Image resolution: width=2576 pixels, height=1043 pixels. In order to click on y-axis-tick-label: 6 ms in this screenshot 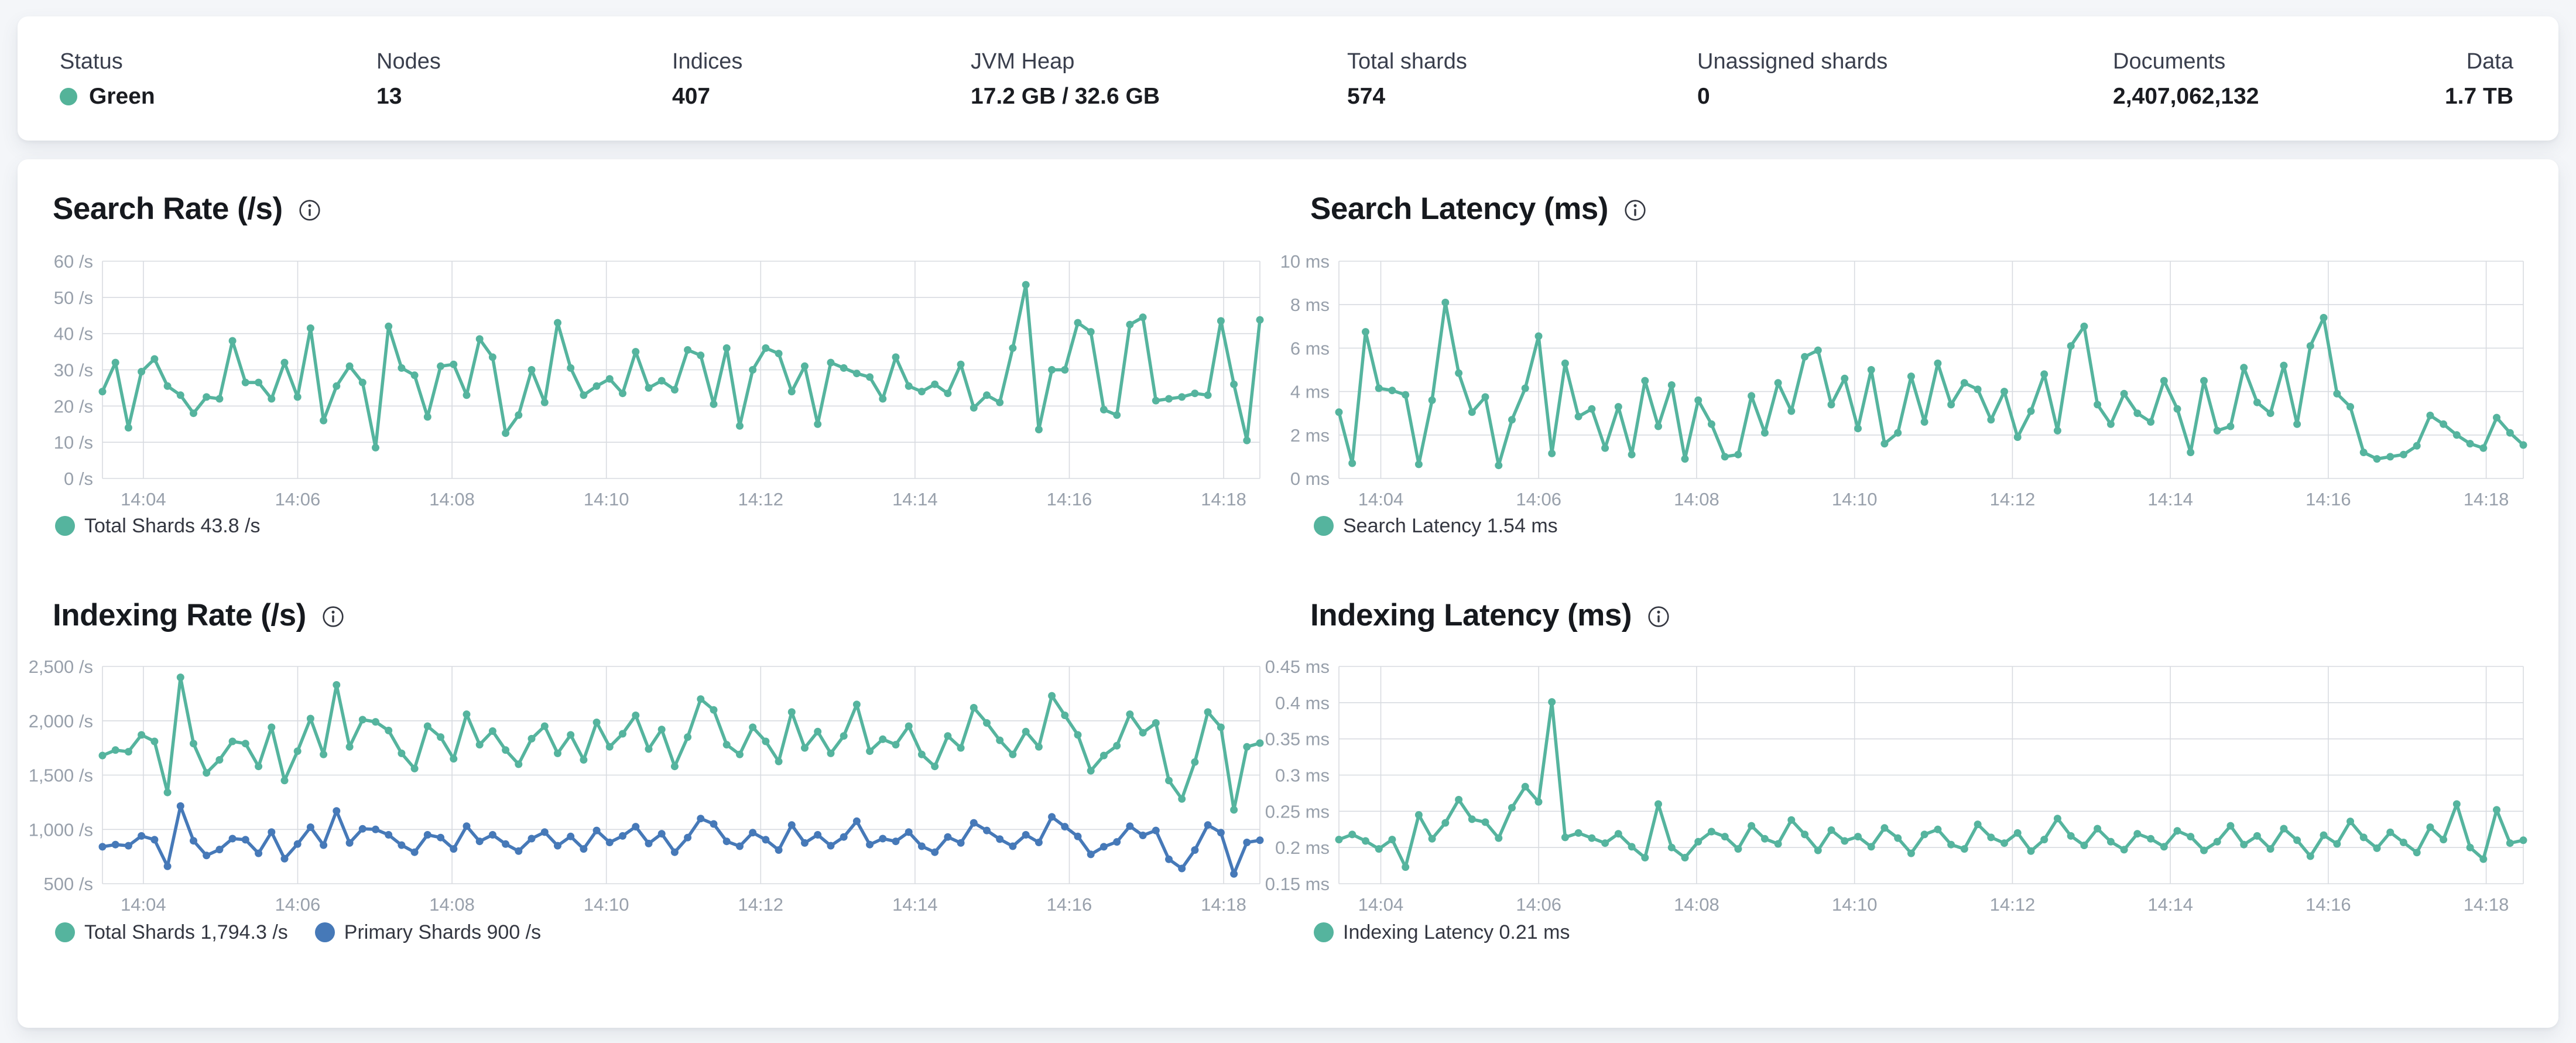, I will do `click(1310, 348)`.